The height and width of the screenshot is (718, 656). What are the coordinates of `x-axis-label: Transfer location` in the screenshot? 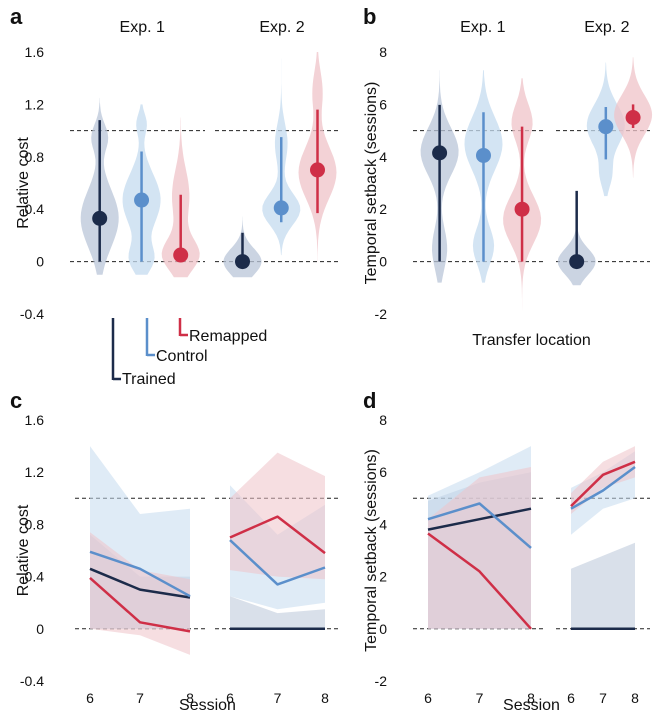 It's located at (531, 340).